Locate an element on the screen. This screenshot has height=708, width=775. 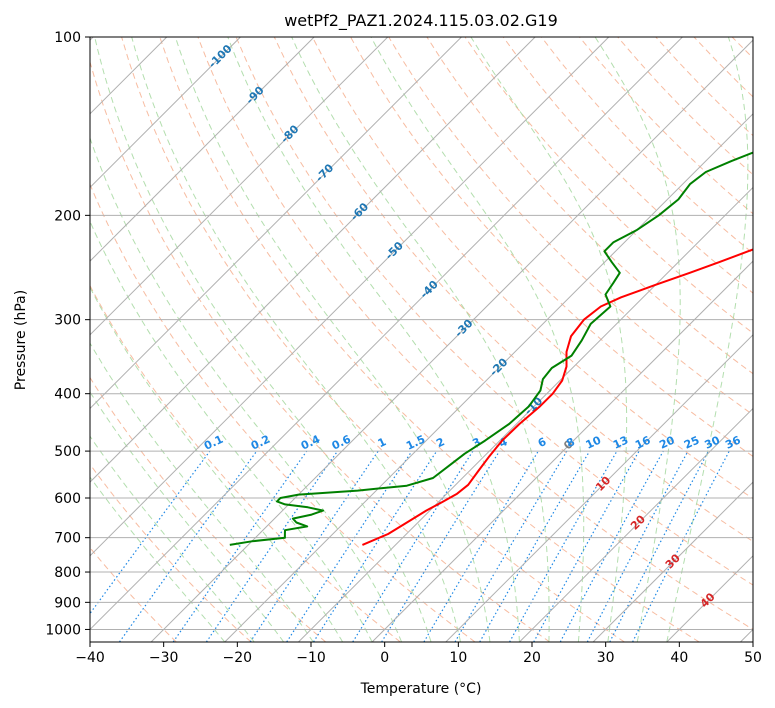
y-tick-label: 1000 is located at coordinates (63, 630).